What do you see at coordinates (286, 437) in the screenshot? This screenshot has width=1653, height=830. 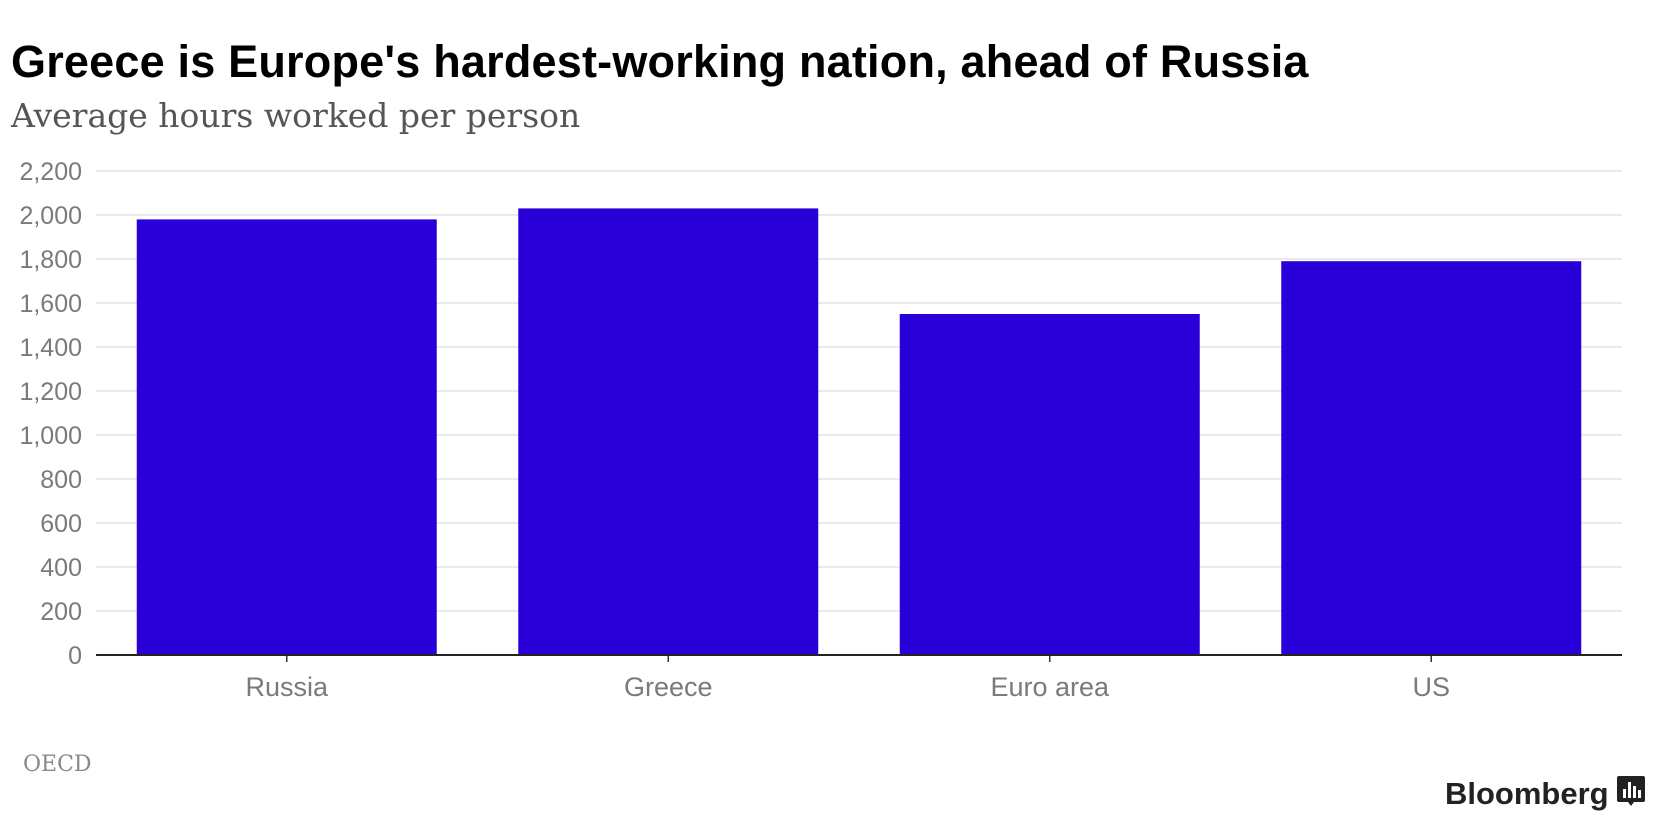 I see `bar-russia` at bounding box center [286, 437].